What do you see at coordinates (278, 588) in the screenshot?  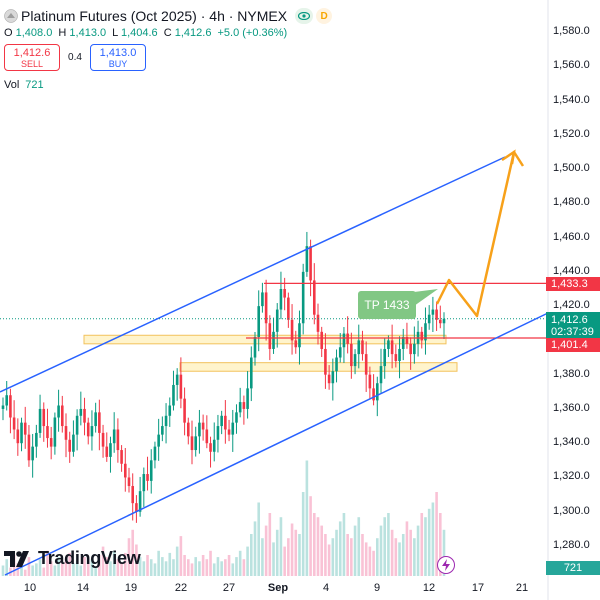 I see `time-tick-label: Sep` at bounding box center [278, 588].